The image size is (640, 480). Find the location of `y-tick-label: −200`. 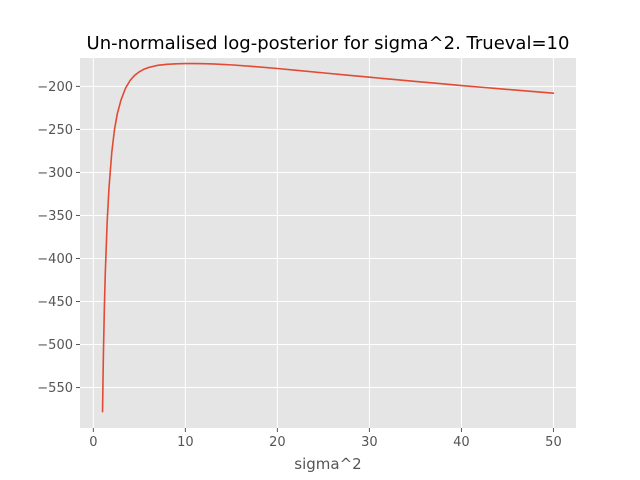

y-tick-label: −200 is located at coordinates (55, 87).